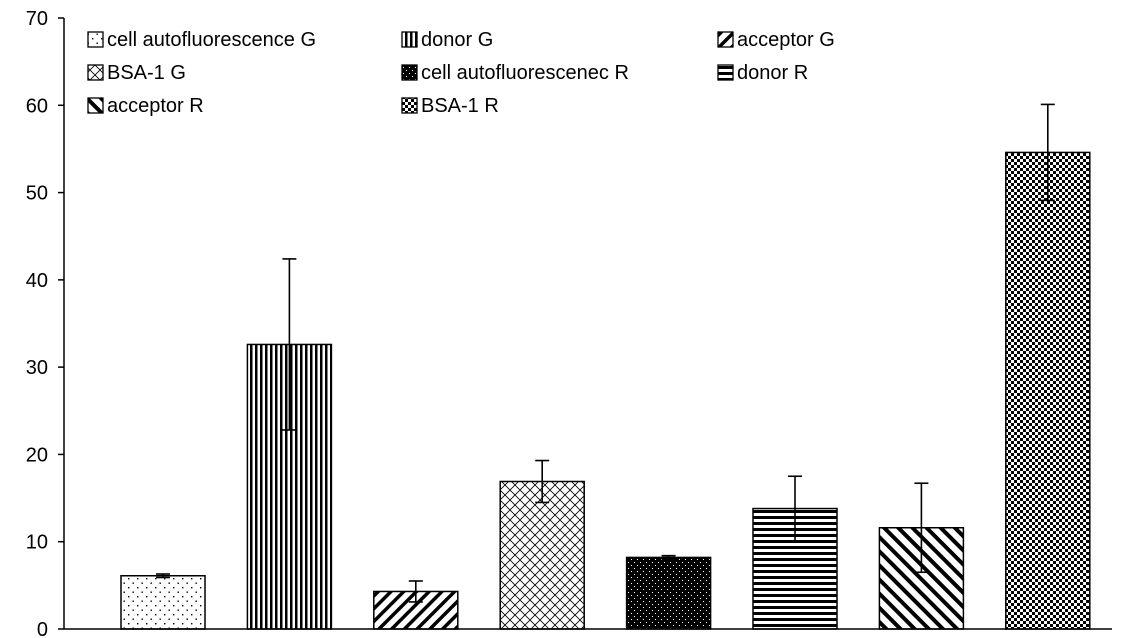  Describe the element at coordinates (457, 40) in the screenshot. I see `legend-label: donor G` at that location.